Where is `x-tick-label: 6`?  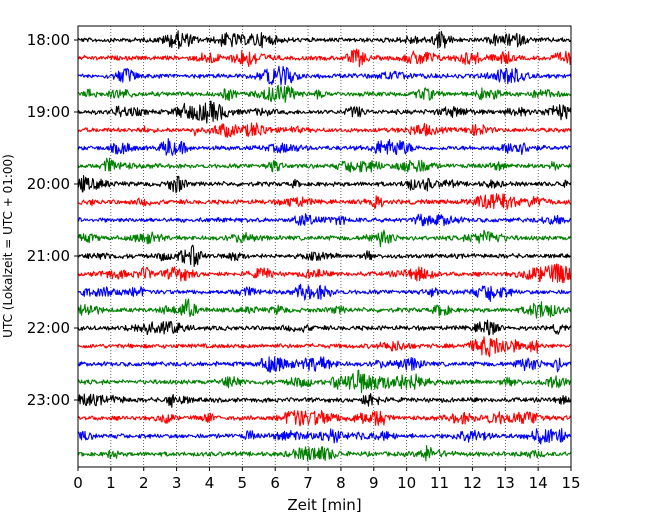 x-tick-label: 6 is located at coordinates (275, 483).